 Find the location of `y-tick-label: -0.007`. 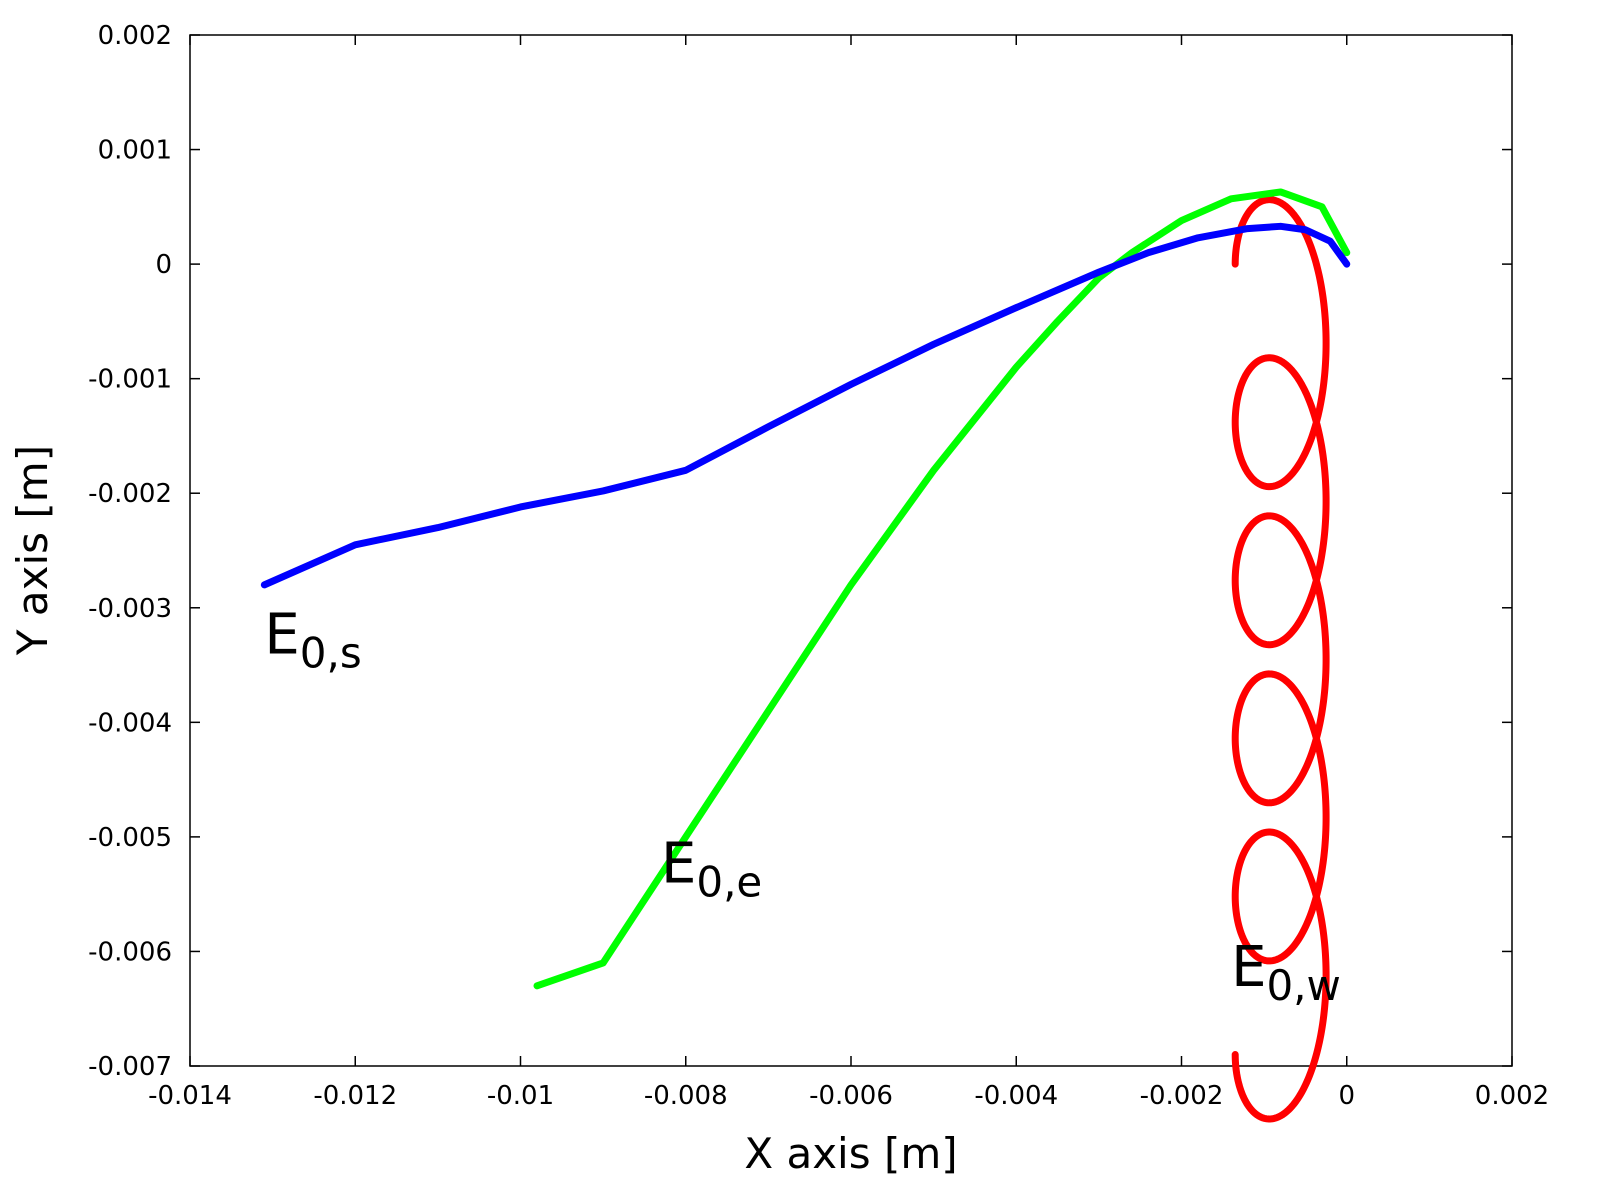

y-tick-label: -0.007 is located at coordinates (130, 1067).